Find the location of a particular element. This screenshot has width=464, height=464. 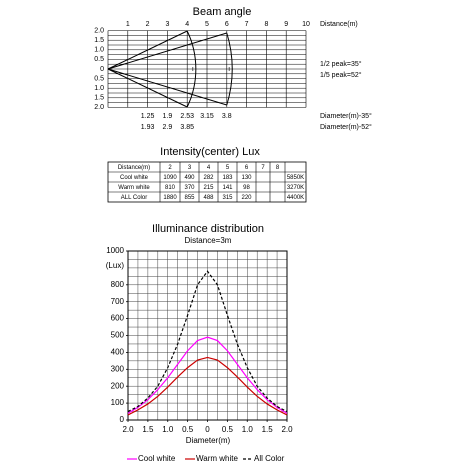

distance-tick: 6 is located at coordinates (227, 24).